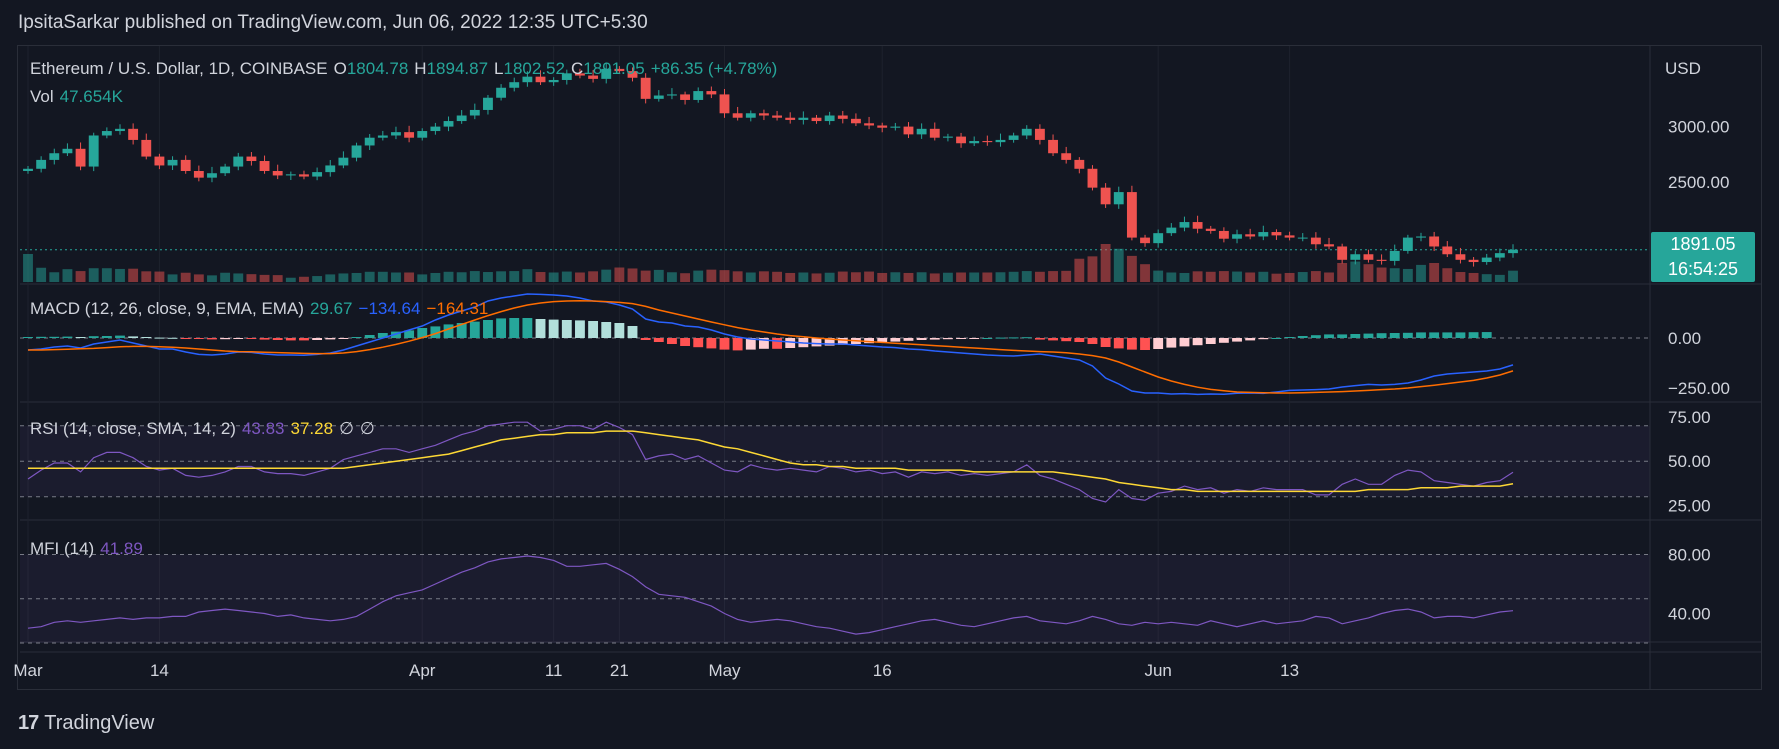 The width and height of the screenshot is (1779, 749). What do you see at coordinates (835, 598) in the screenshot?
I see `band-fill` at bounding box center [835, 598].